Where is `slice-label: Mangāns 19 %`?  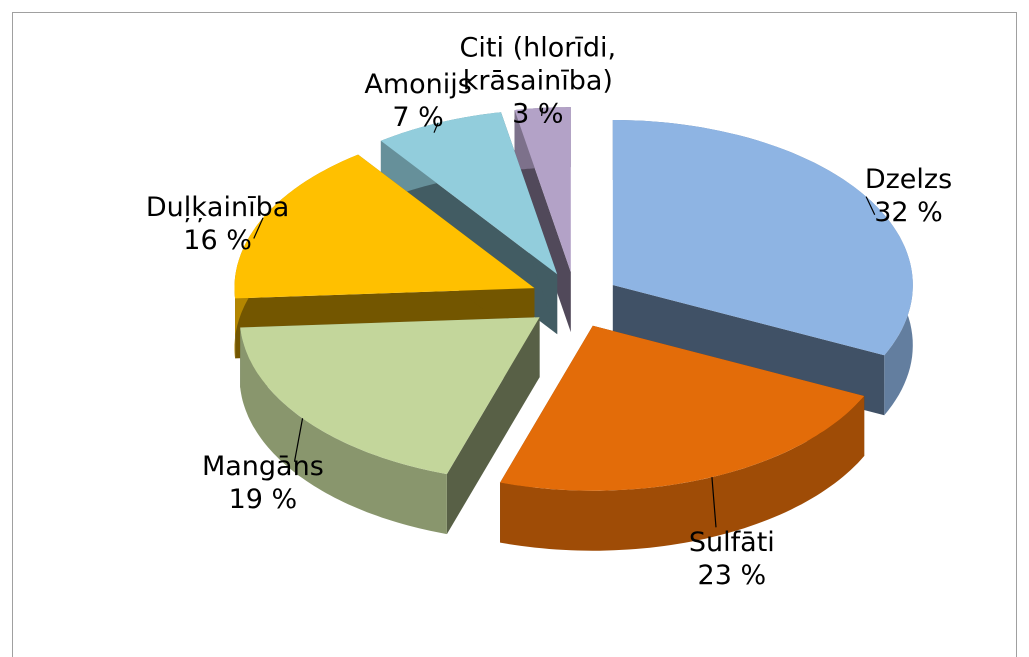 slice-label: Mangāns 19 % is located at coordinates (263, 483).